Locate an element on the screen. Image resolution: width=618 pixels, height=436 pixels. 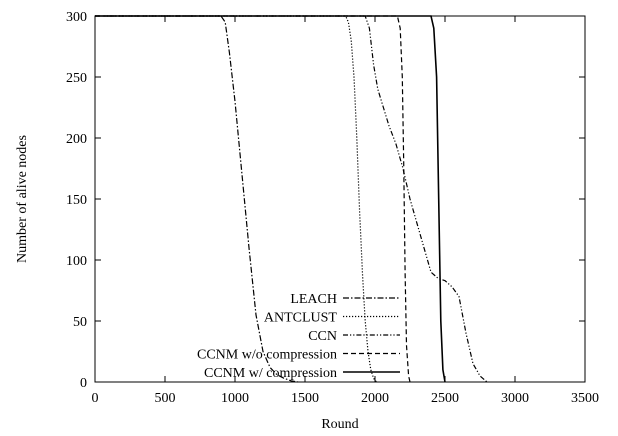
legend-label: CCNM w/ compression is located at coordinates (270, 373).